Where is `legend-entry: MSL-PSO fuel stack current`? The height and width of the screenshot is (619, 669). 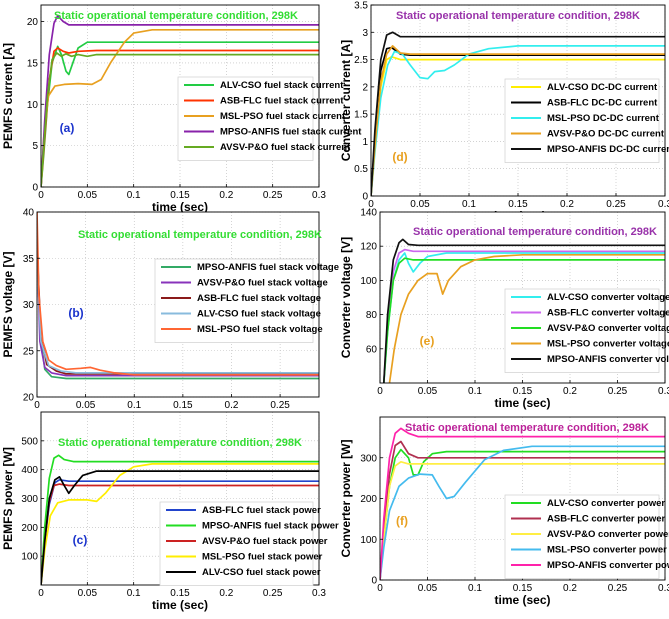 legend-entry: MSL-PSO fuel stack current is located at coordinates (283, 116).